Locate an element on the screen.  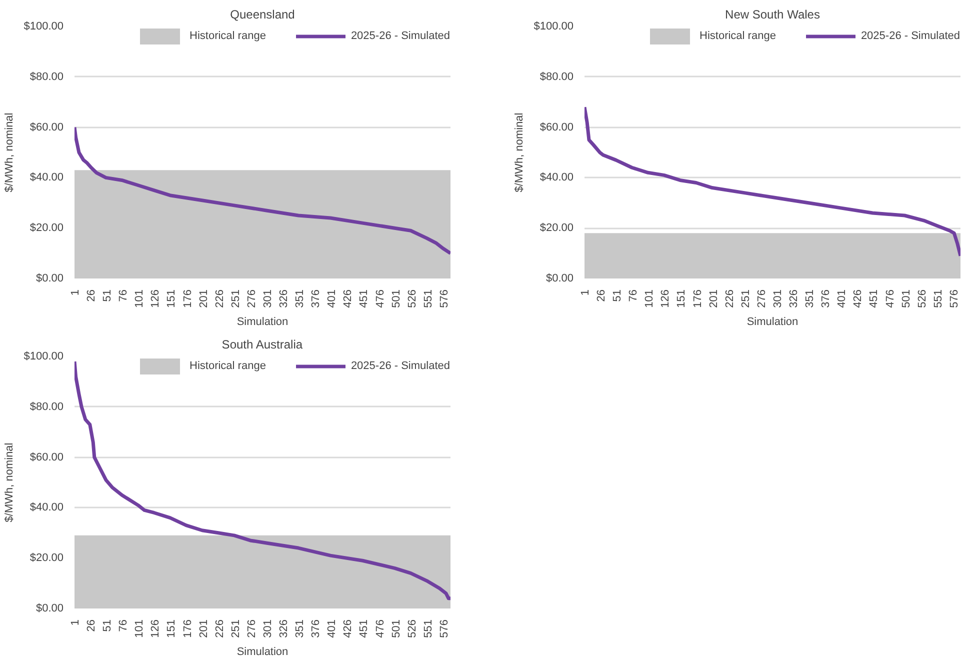
chart-title: Queensland is located at coordinates (262, 15).